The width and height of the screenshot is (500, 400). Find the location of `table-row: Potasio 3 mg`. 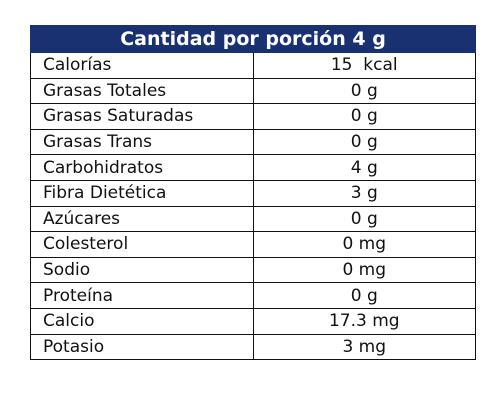

table-row: Potasio 3 mg is located at coordinates (253, 347).